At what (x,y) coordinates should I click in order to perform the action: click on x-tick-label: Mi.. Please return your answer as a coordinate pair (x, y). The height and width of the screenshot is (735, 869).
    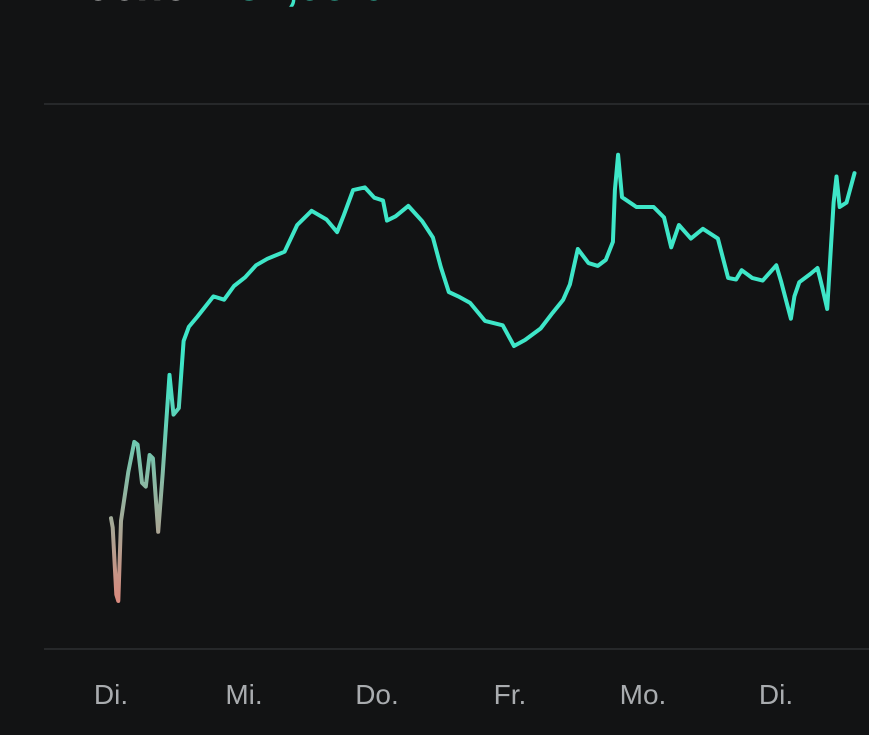
    Looking at the image, I should click on (243, 694).